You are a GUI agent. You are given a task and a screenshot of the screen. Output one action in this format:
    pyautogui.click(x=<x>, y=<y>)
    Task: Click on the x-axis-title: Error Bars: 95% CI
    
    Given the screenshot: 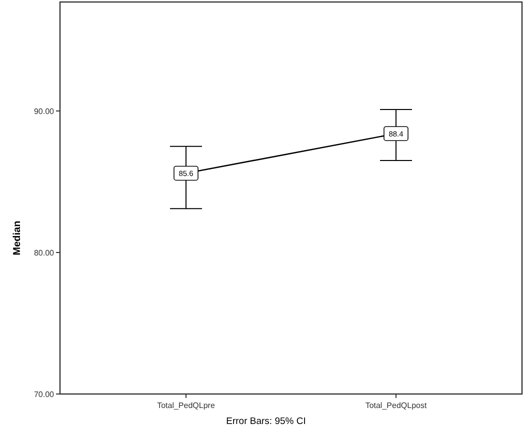 What is the action you would take?
    pyautogui.click(x=266, y=421)
    